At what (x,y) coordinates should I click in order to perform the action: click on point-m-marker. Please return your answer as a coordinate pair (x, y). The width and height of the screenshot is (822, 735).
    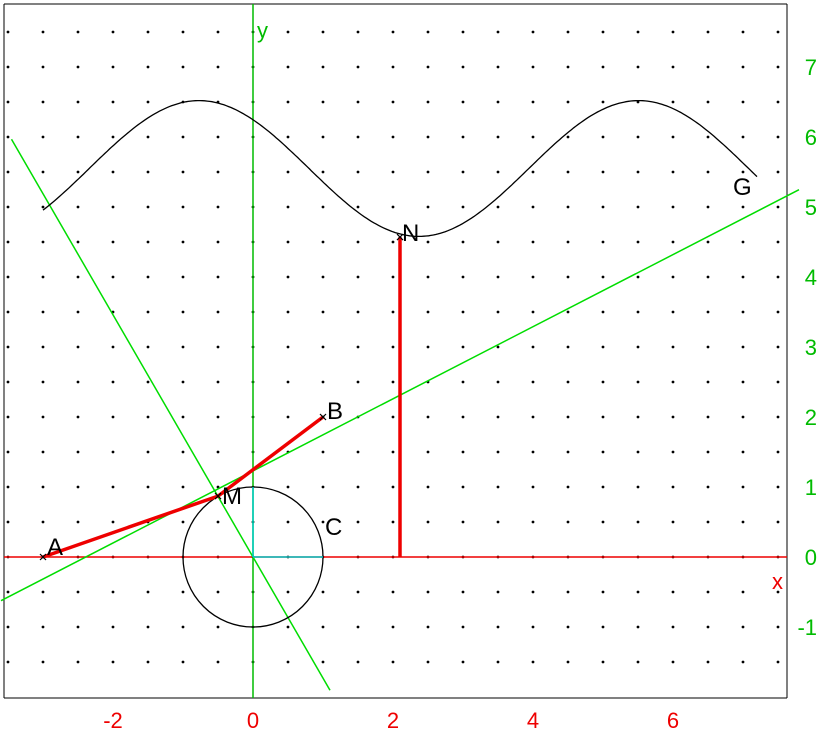
    Looking at the image, I should click on (218, 496).